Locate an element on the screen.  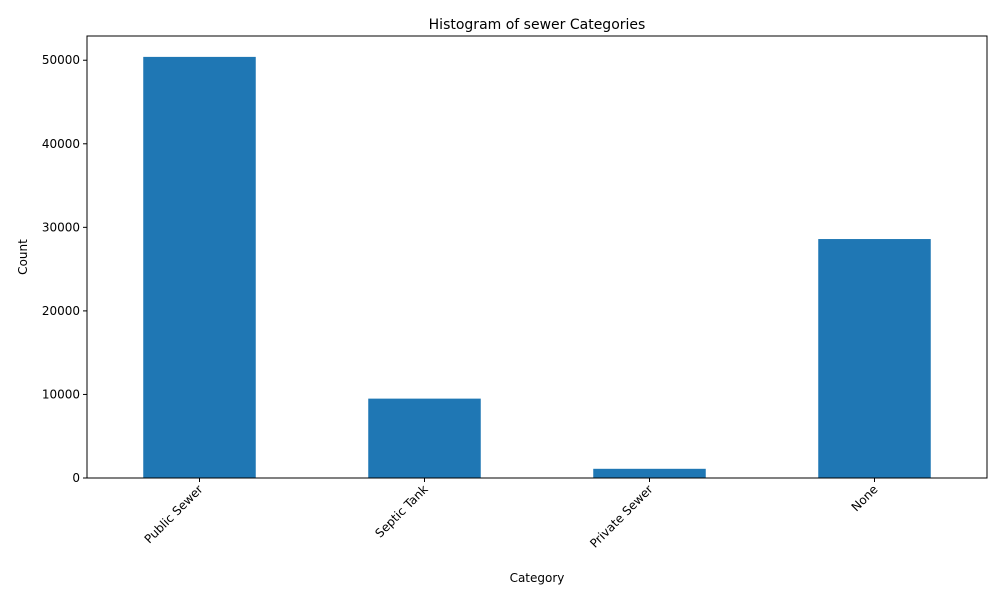
bar-none is located at coordinates (874, 358).